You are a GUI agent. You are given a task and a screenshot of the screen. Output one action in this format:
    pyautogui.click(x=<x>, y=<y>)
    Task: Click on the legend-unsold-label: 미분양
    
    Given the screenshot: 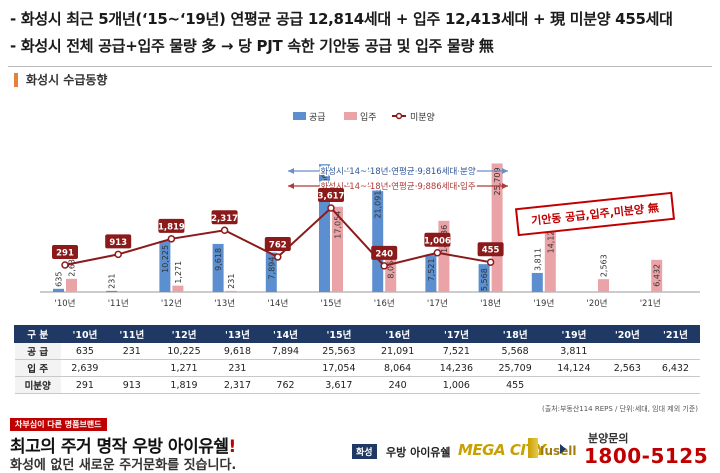 What is the action you would take?
    pyautogui.click(x=422, y=117)
    